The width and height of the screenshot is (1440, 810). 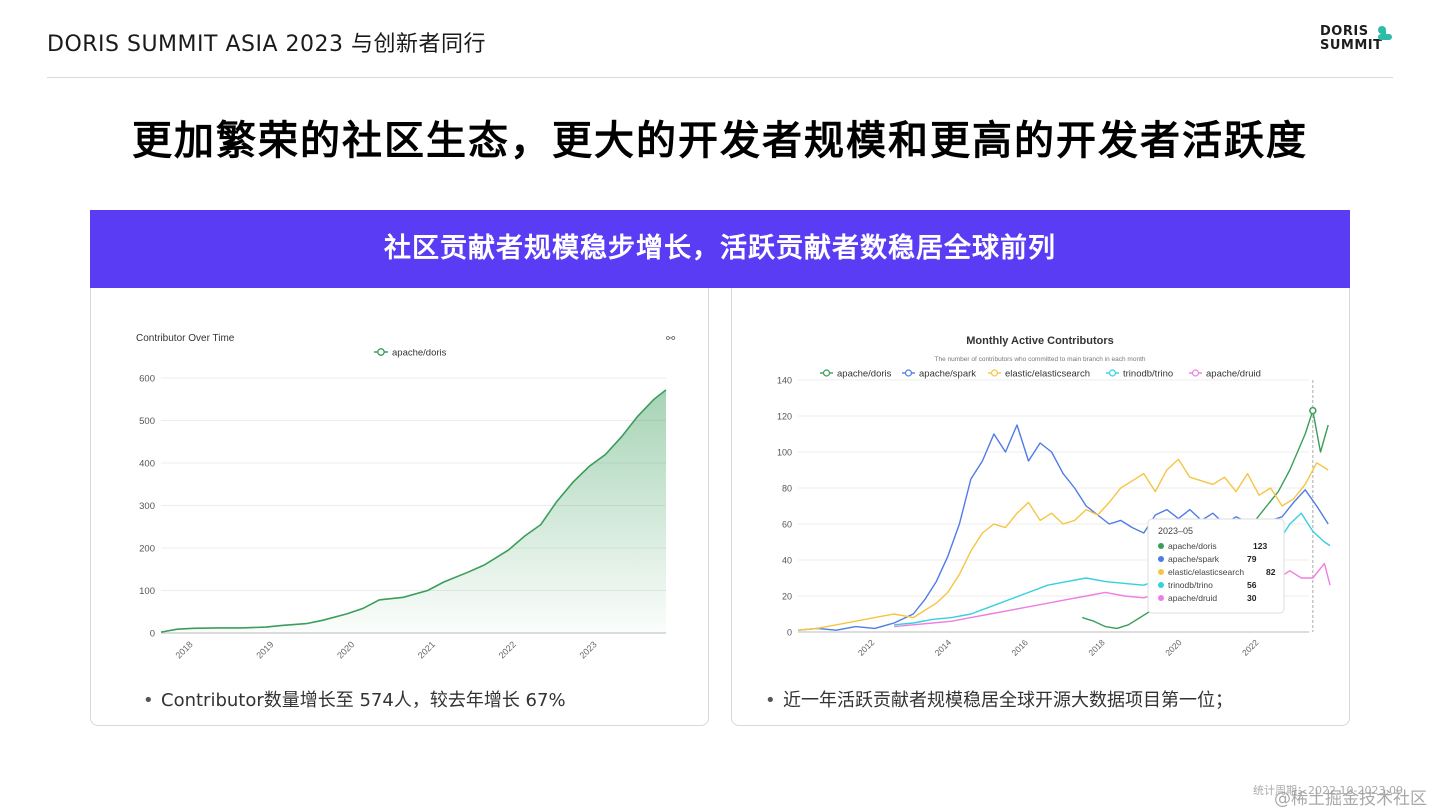 I want to click on logo-line1: DORIS, so click(x=1344, y=31).